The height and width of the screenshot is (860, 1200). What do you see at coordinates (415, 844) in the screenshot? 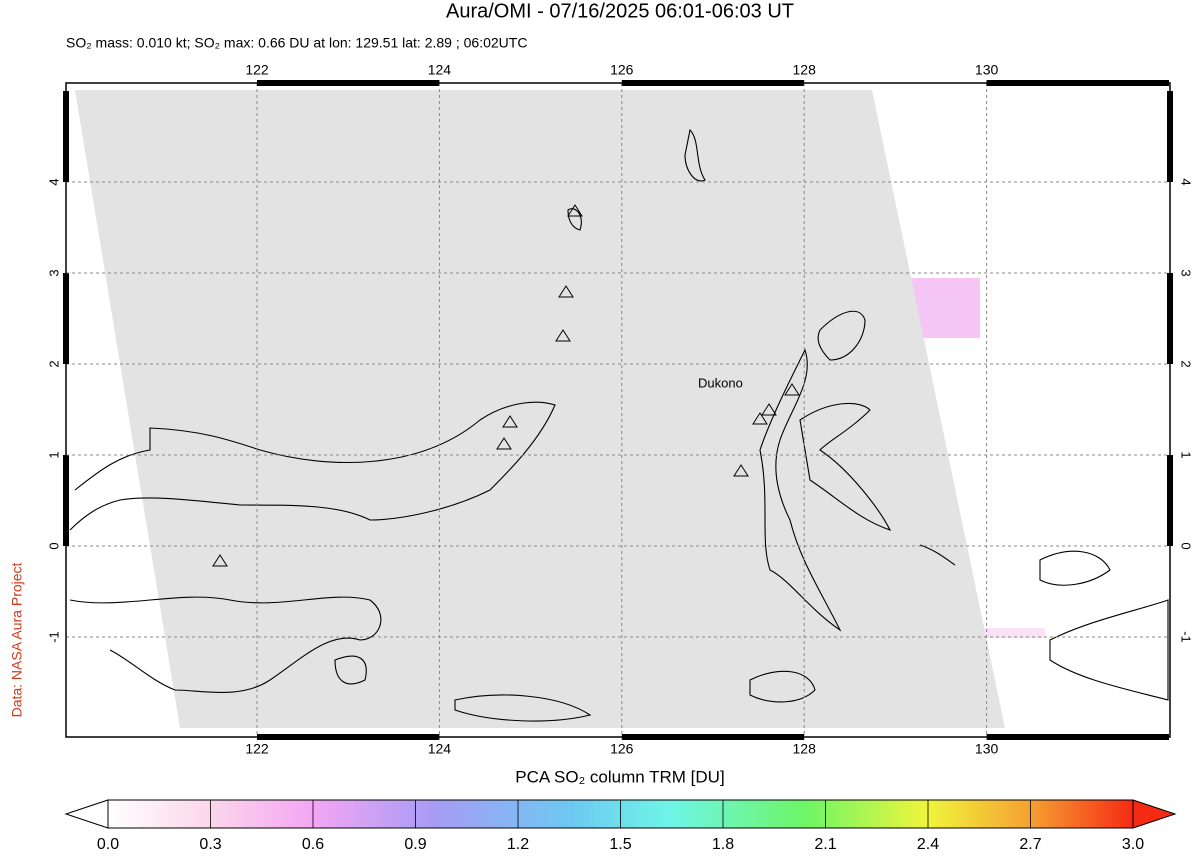
I see `colorbar-tick-label: 0.9` at bounding box center [415, 844].